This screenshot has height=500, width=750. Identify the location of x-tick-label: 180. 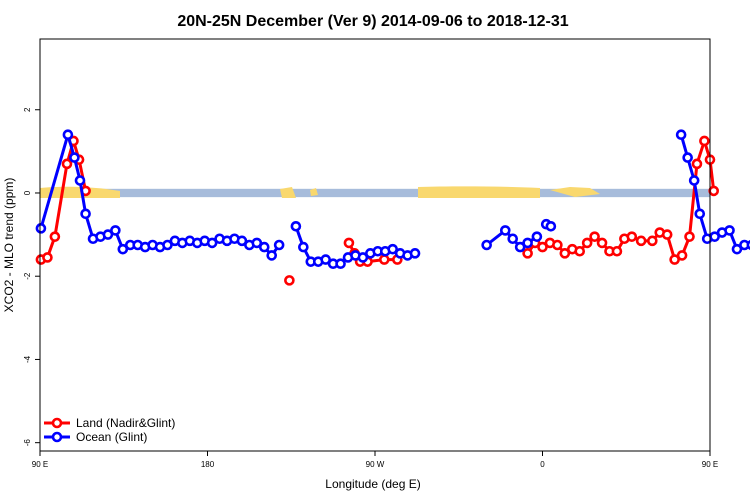
(208, 464).